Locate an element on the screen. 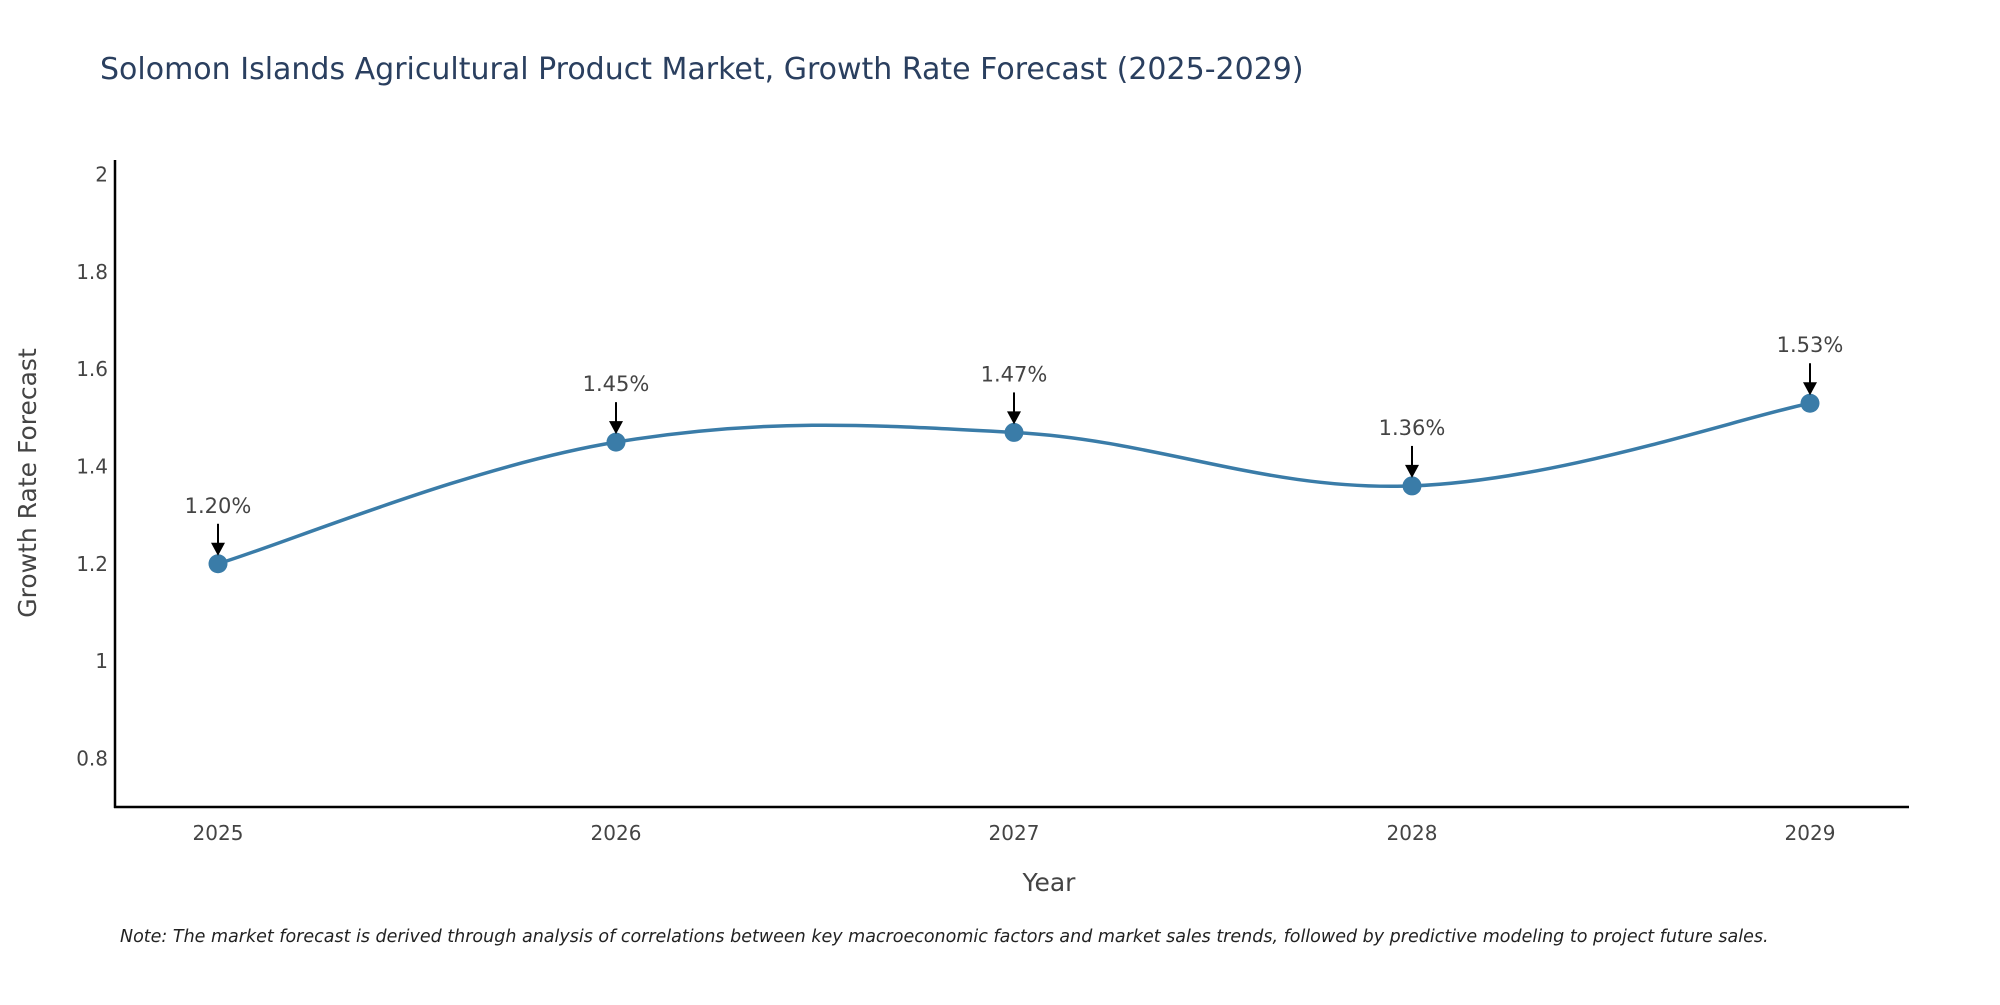  x-tick-label: 2025 is located at coordinates (218, 833).